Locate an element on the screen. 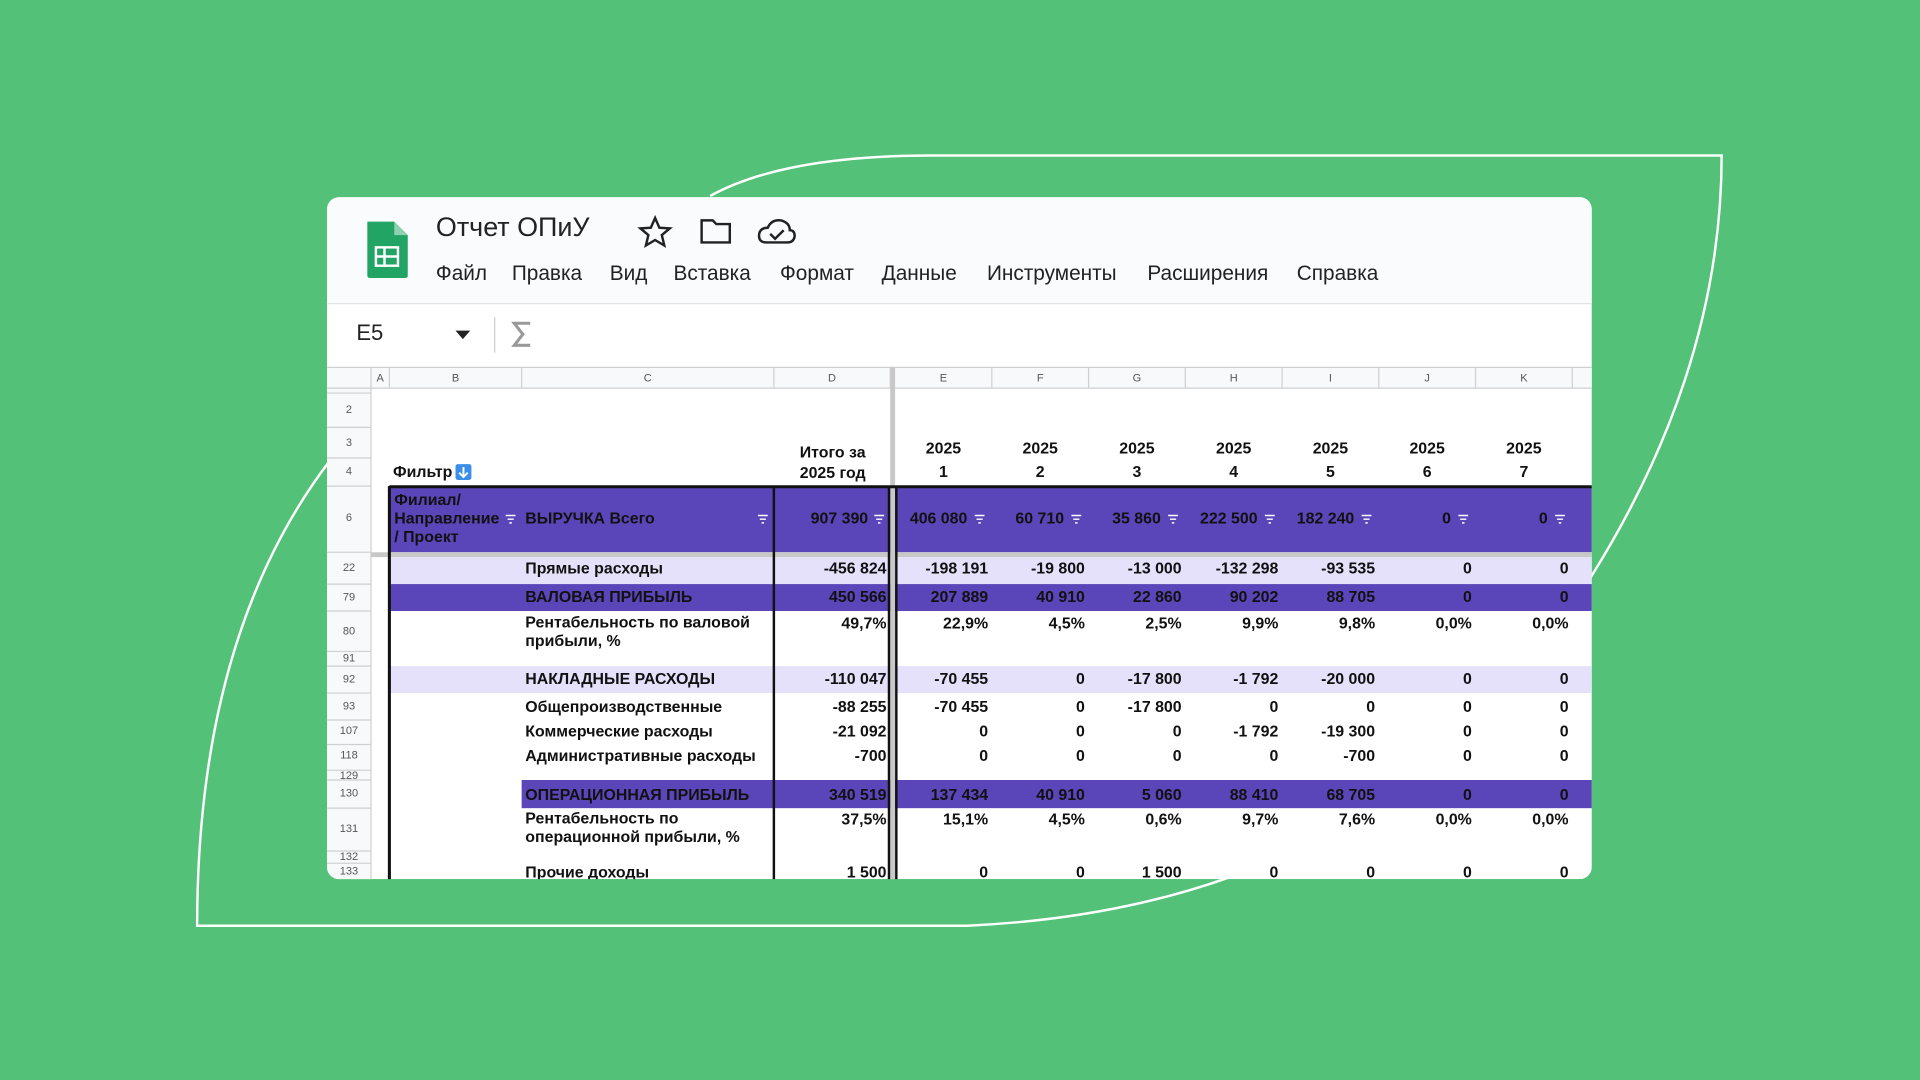 This screenshot has height=1080, width=1920. cell-text: ВЫРУЧКА Всего is located at coordinates (590, 518).